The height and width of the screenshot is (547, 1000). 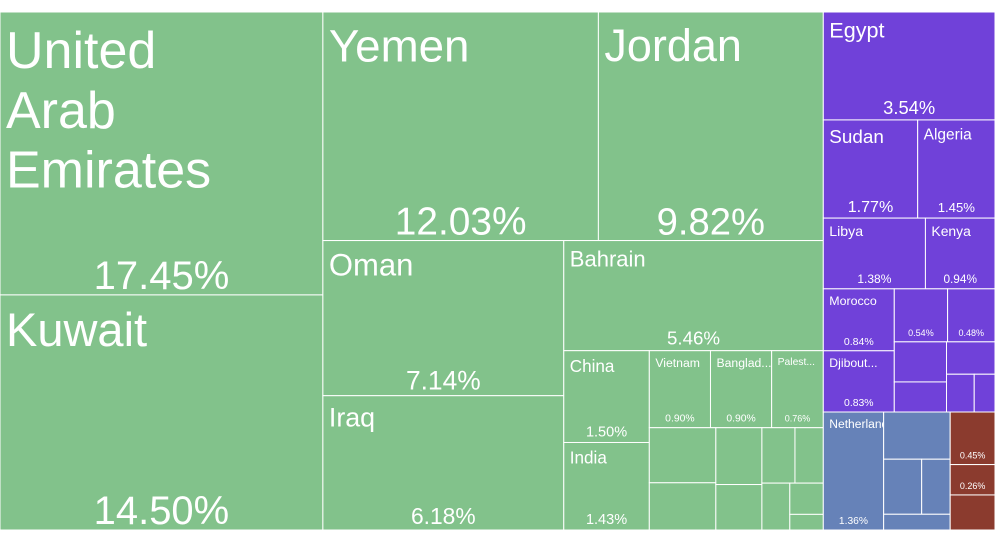 What do you see at coordinates (856, 30) in the screenshot?
I see `tile-label: Egypt` at bounding box center [856, 30].